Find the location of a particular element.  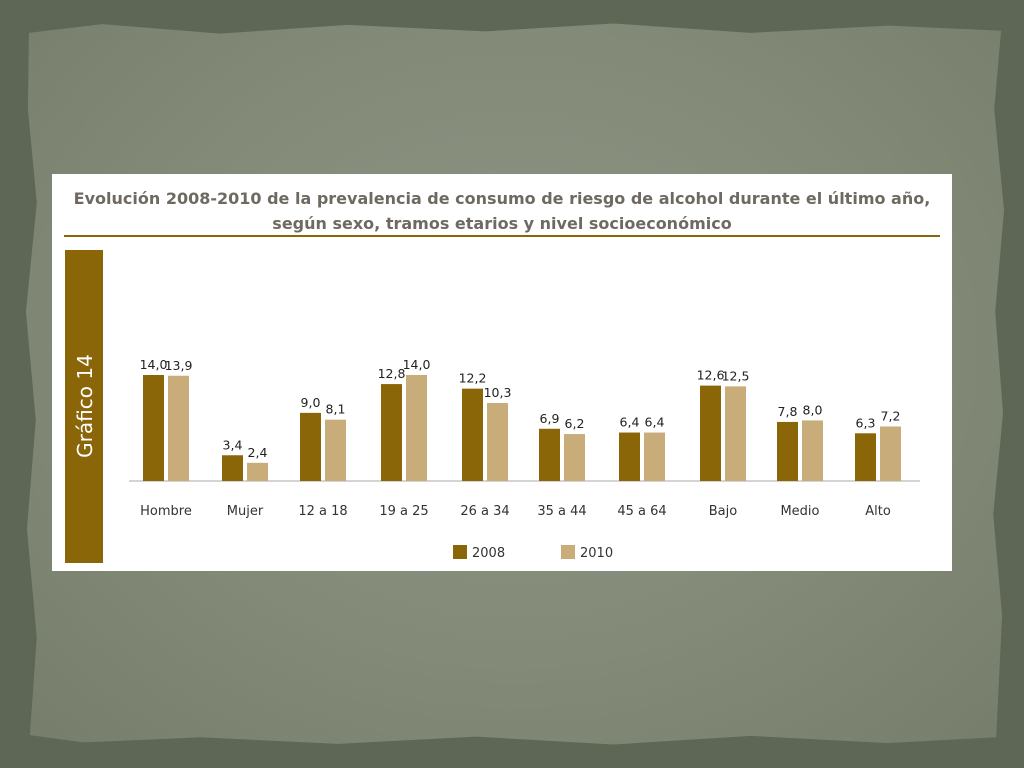

category-label: Hombre is located at coordinates (166, 511).